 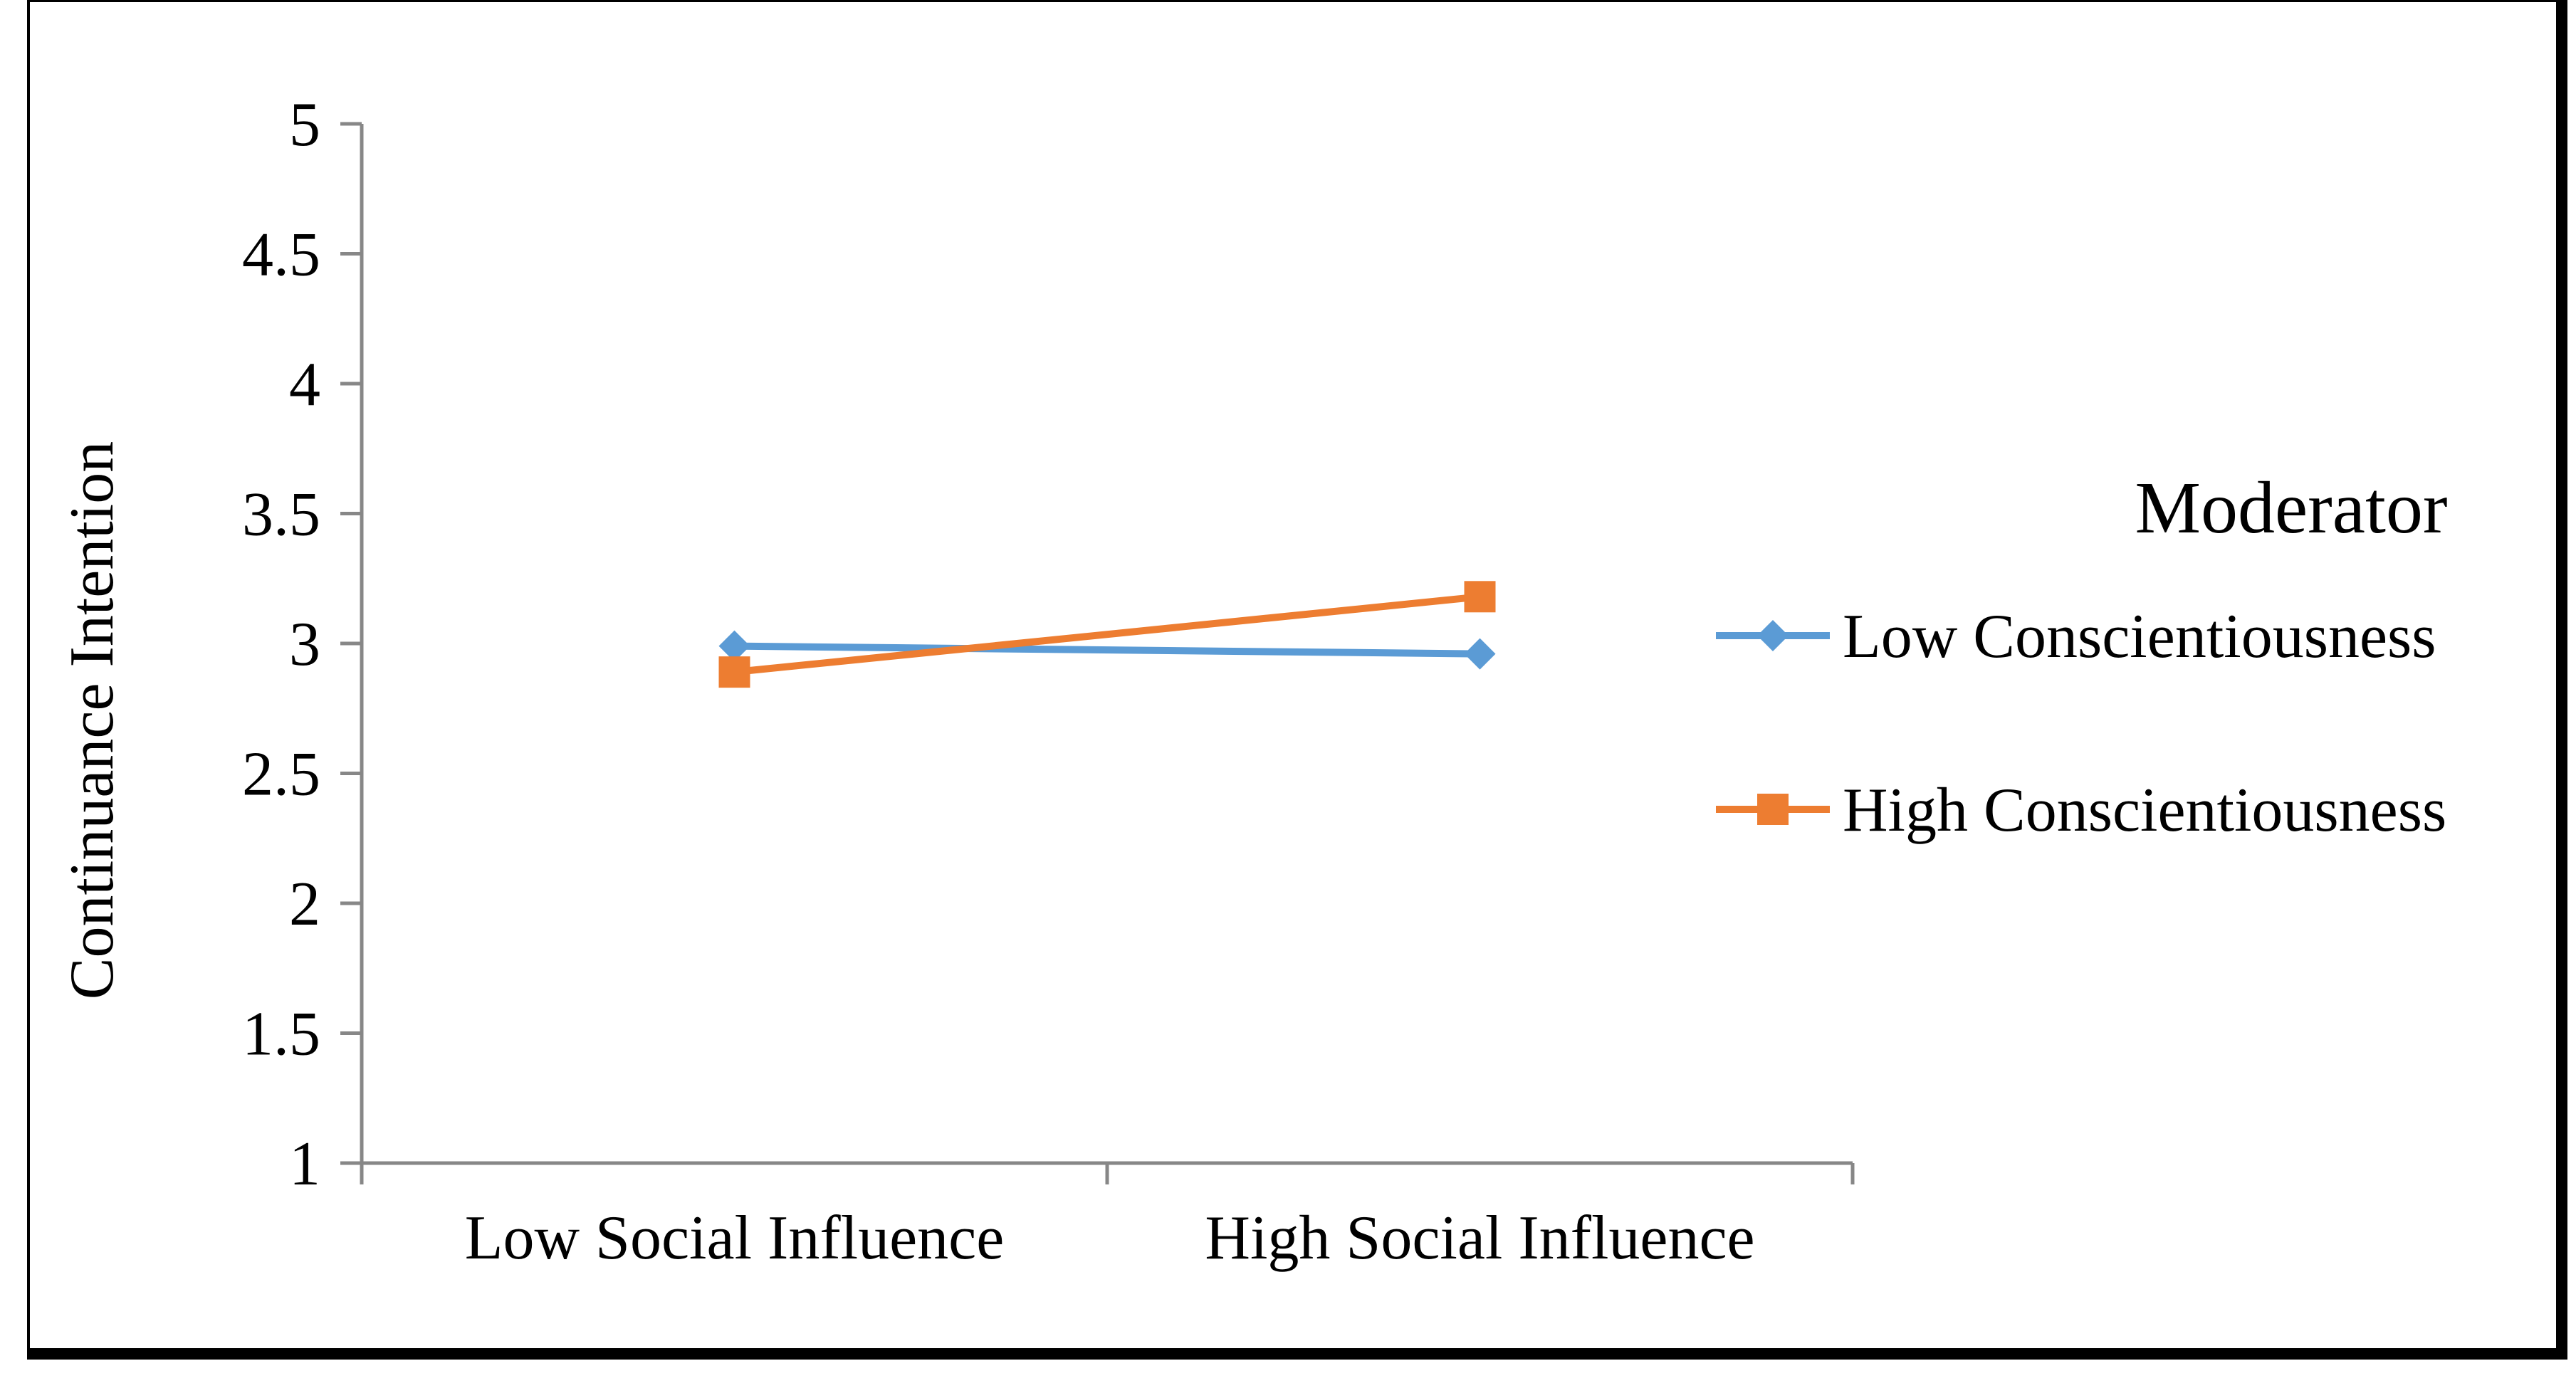 What do you see at coordinates (735, 1239) in the screenshot?
I see `x-tick-label: Low Social Influence` at bounding box center [735, 1239].